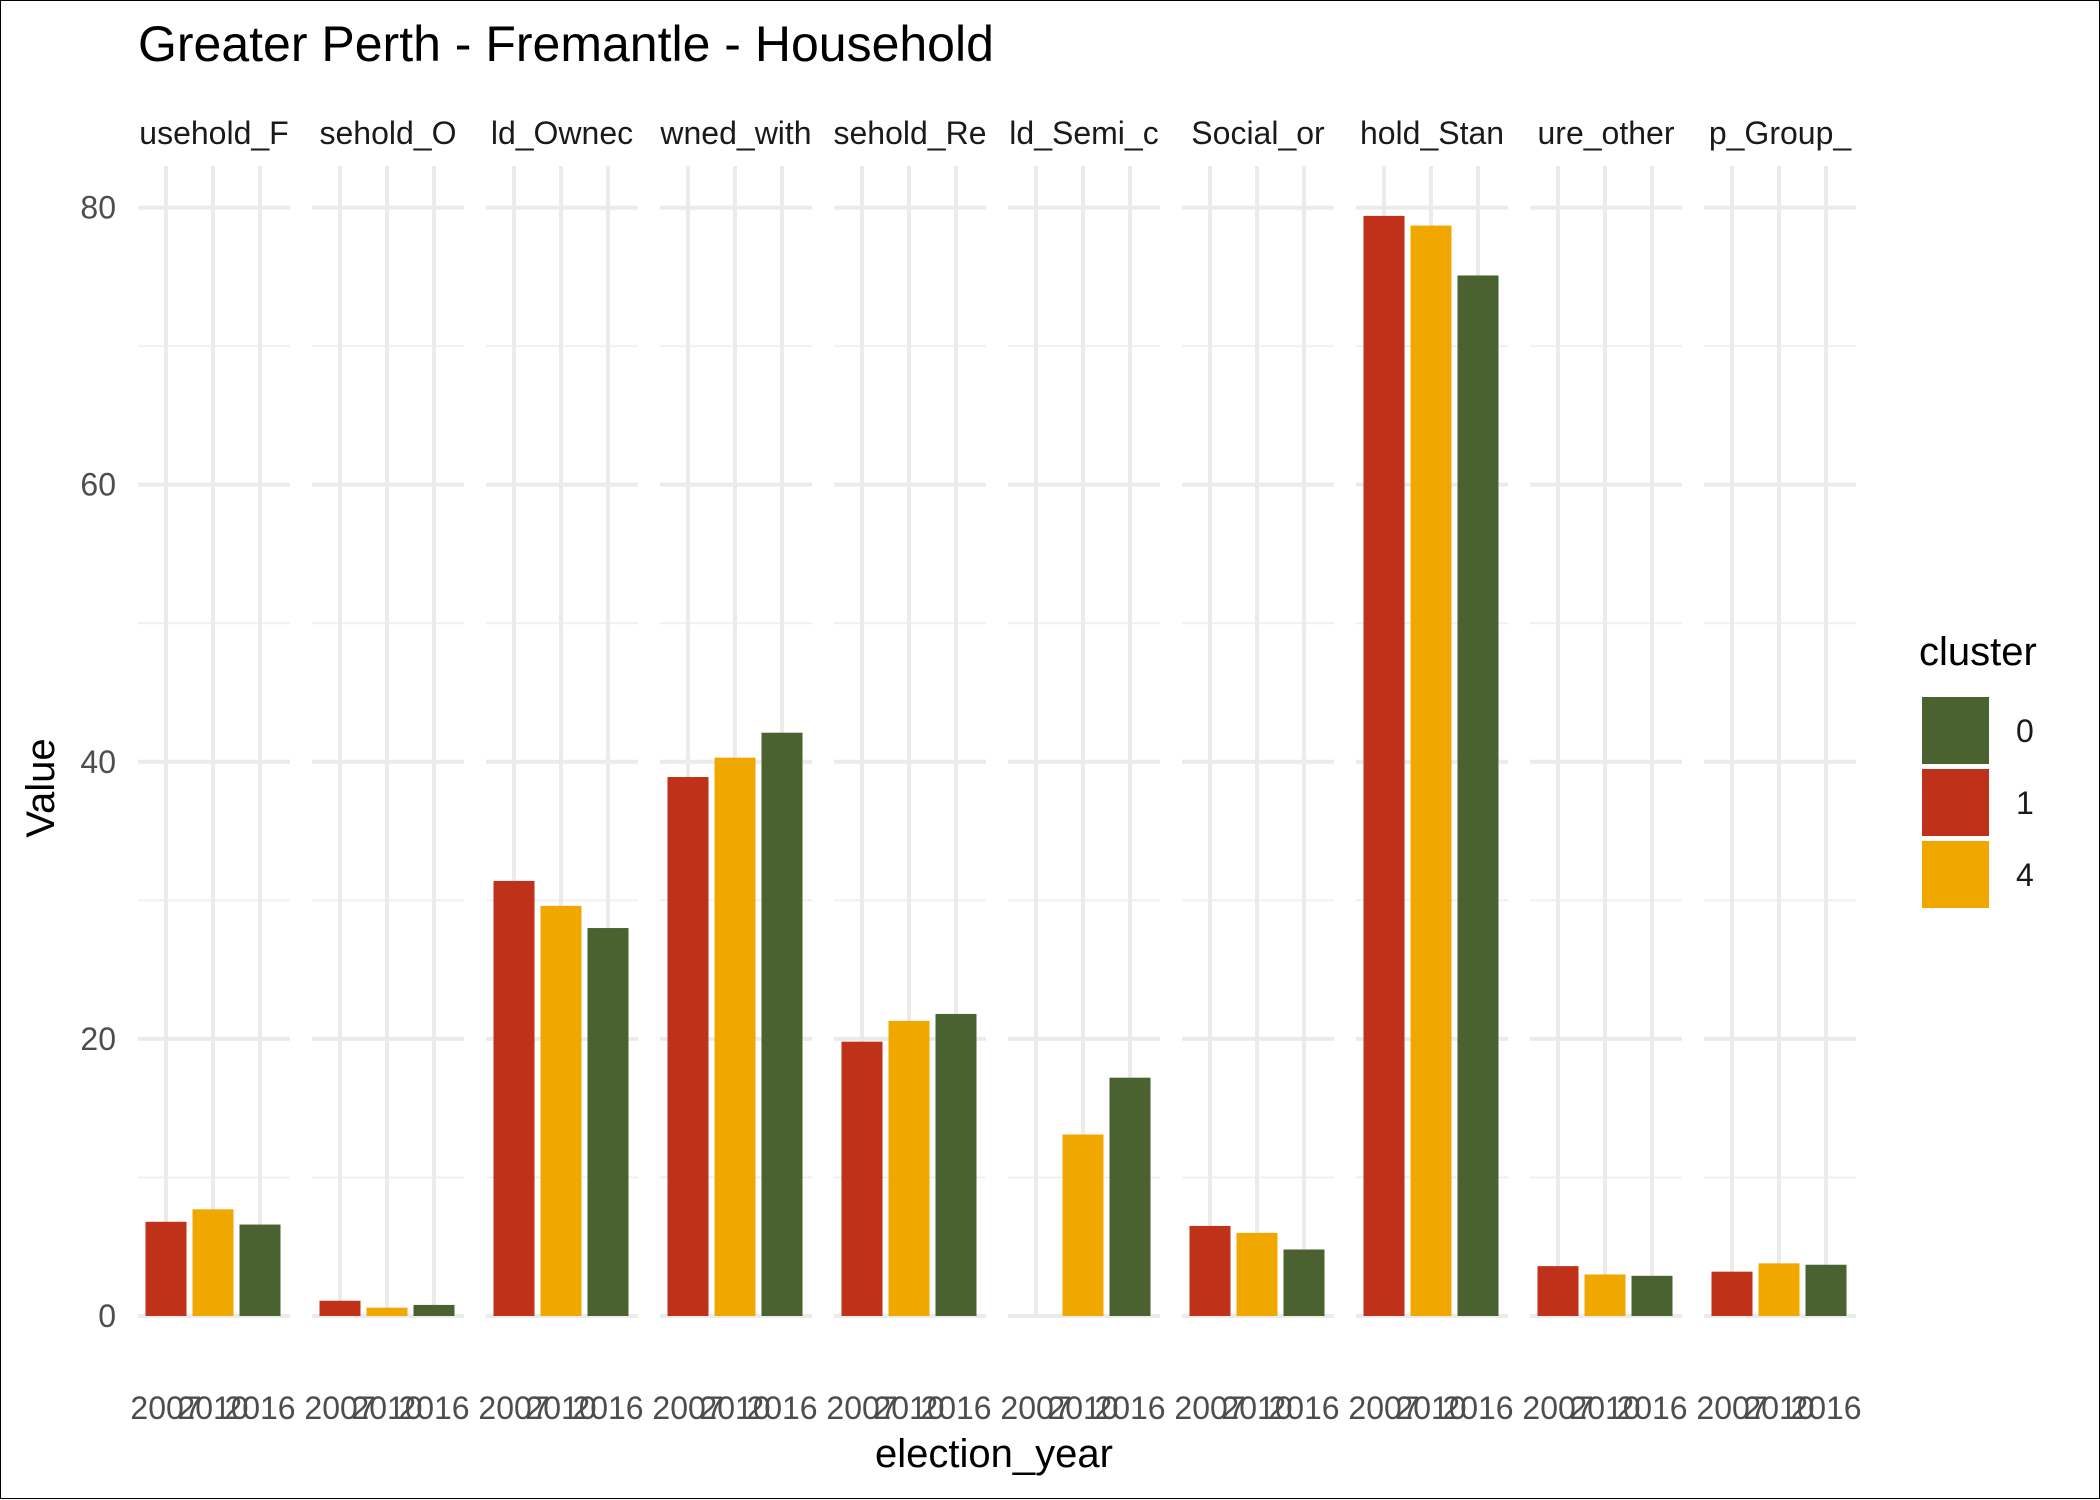 The height and width of the screenshot is (1500, 2100). I want to click on legend-label-1: 1, so click(2025, 803).